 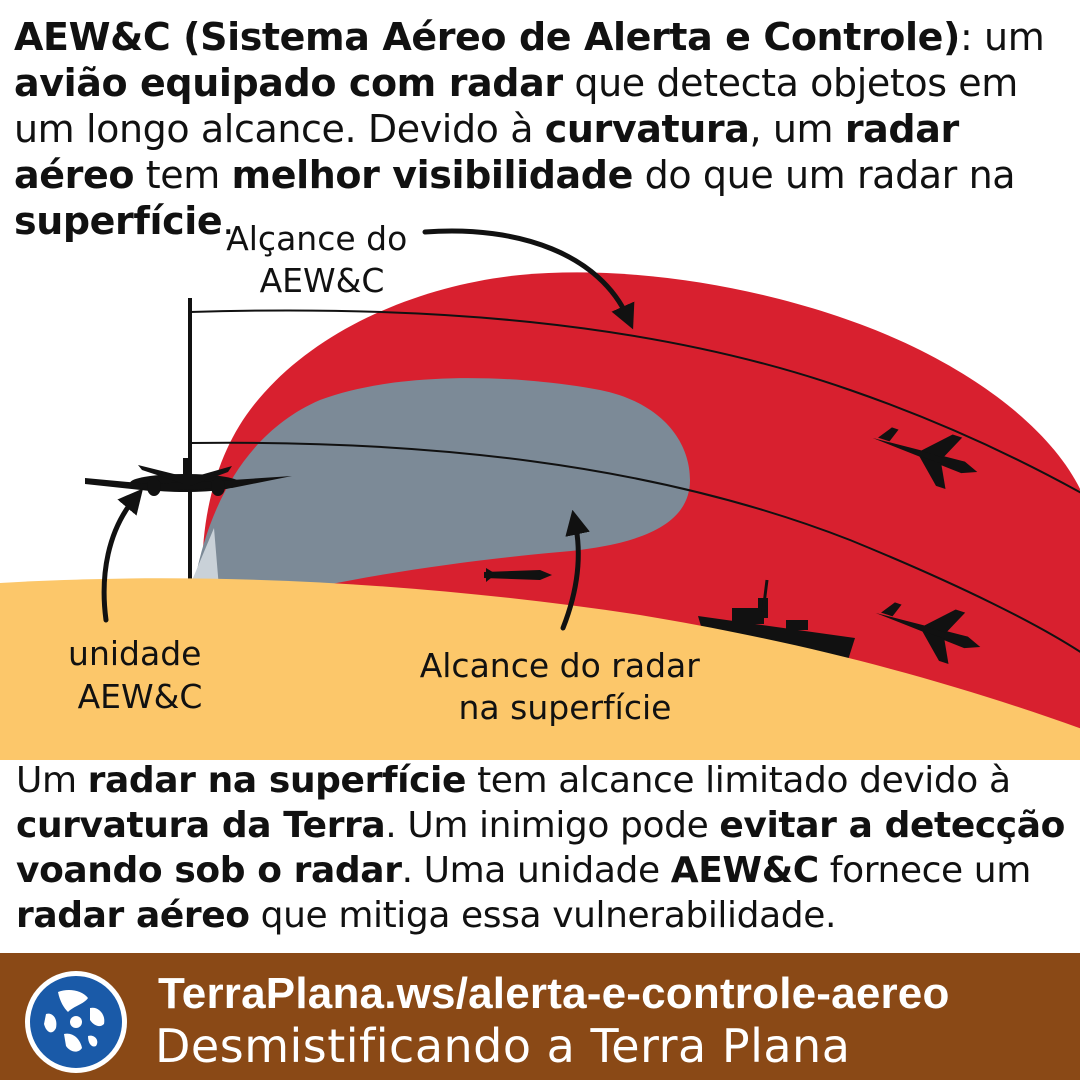 I want to click on flat-earth-map-icon, so click(x=76, y=1022).